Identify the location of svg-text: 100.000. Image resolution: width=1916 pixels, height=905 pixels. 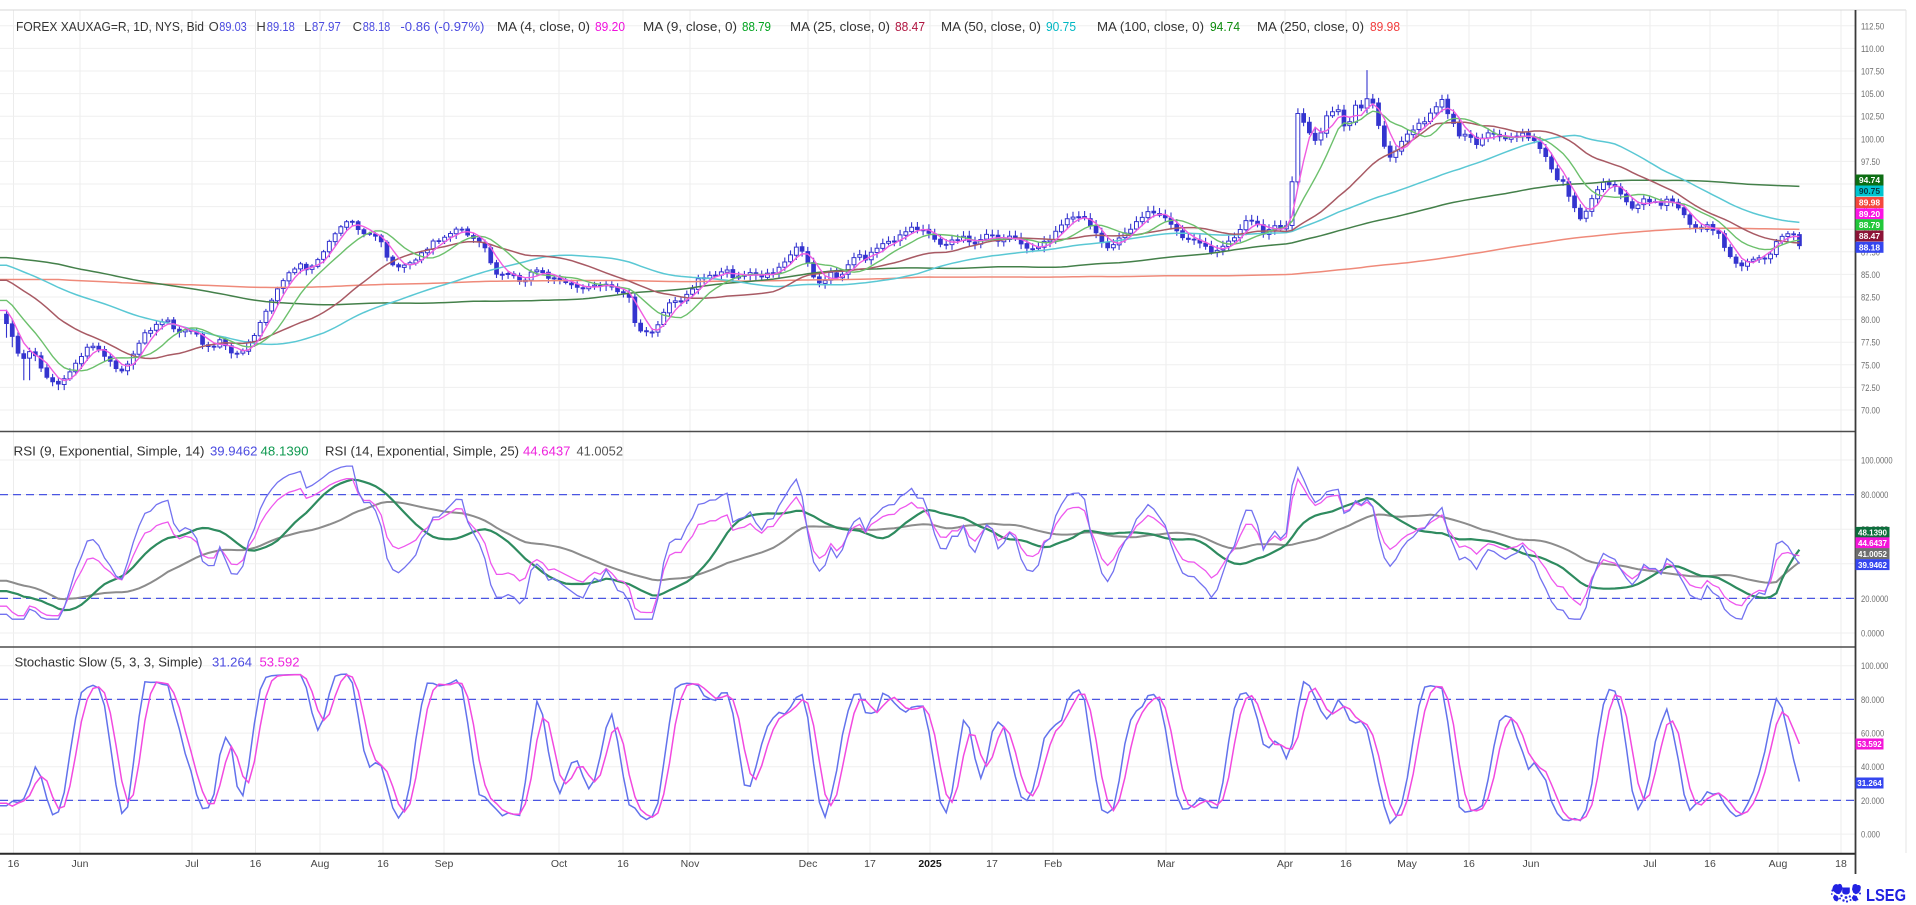
(1874, 666).